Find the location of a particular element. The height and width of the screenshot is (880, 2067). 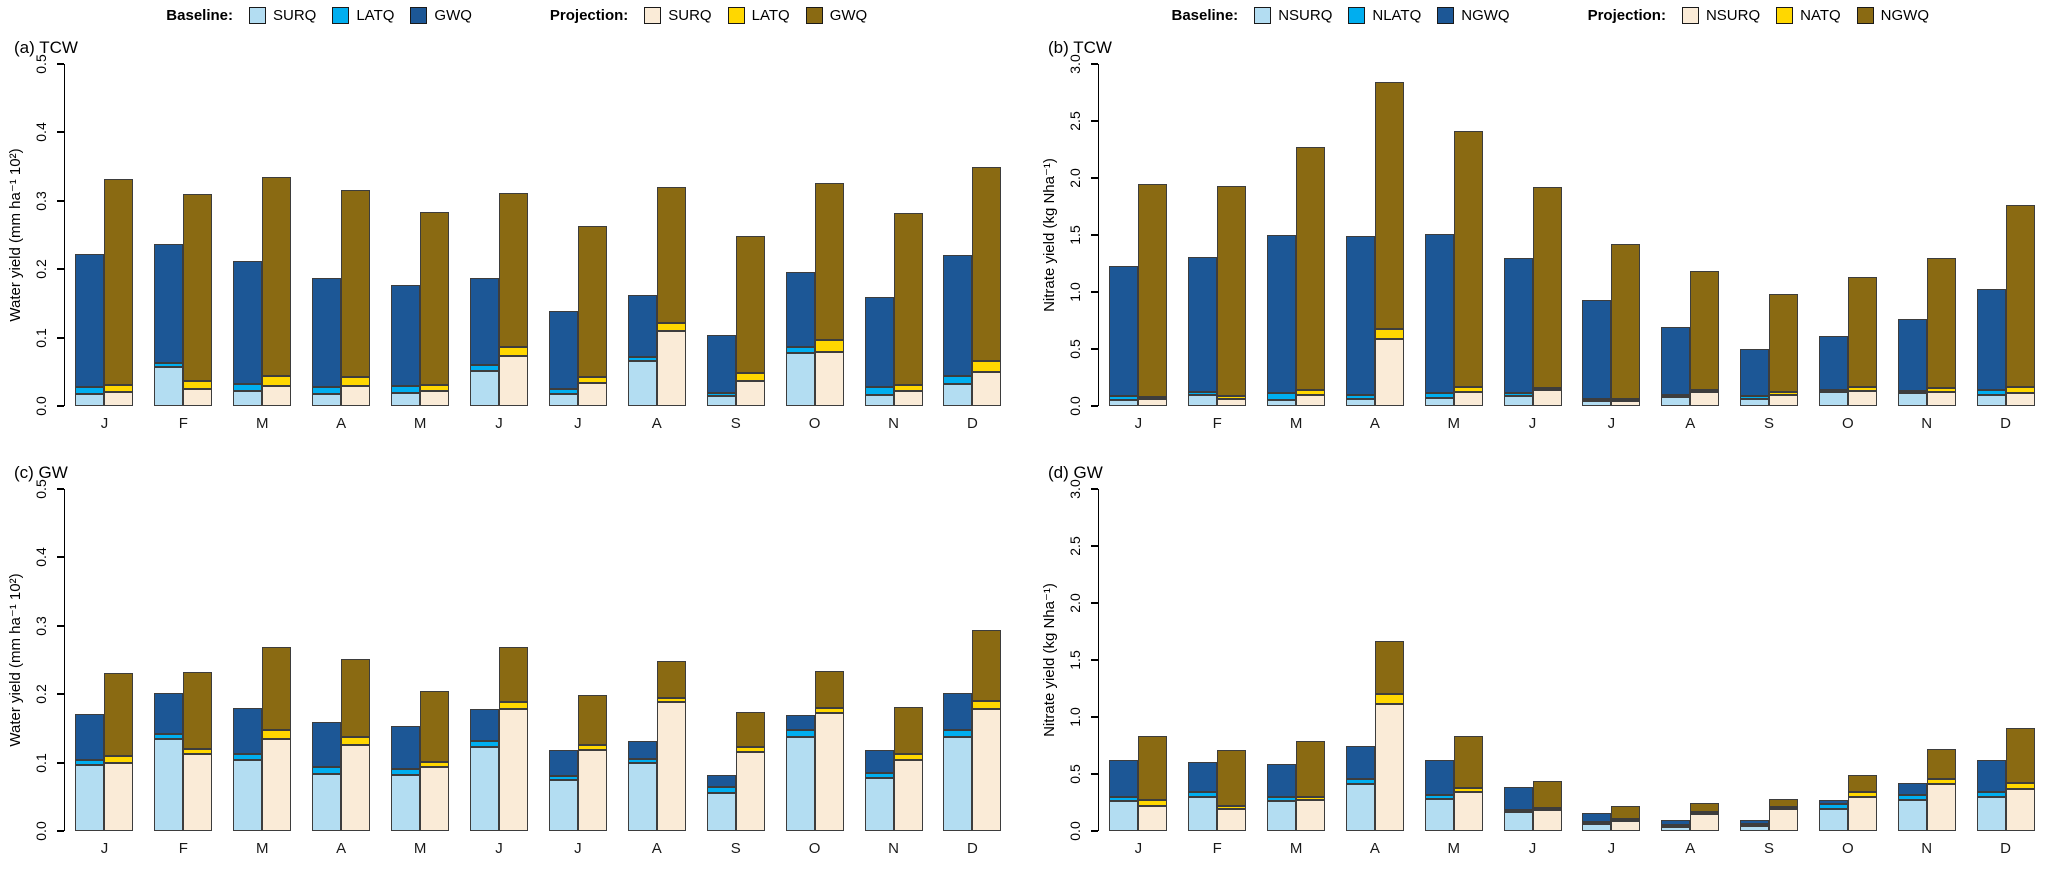

legend-swatch-surq is located at coordinates (257, 15).